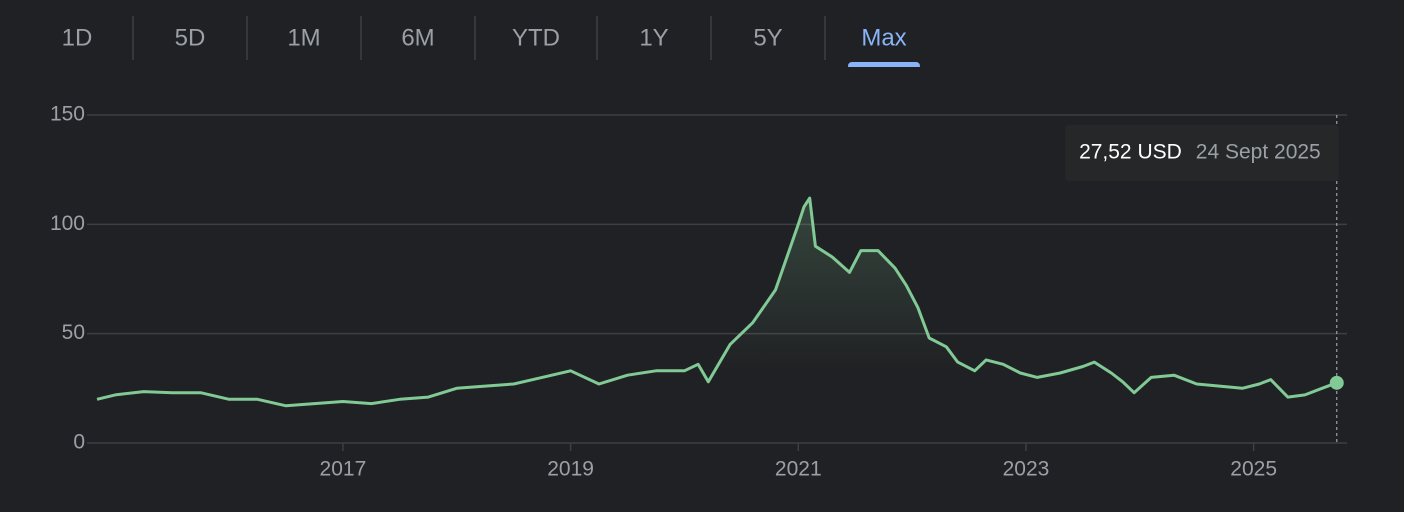 This screenshot has width=1404, height=512. I want to click on x-tick-label: 2021, so click(798, 469).